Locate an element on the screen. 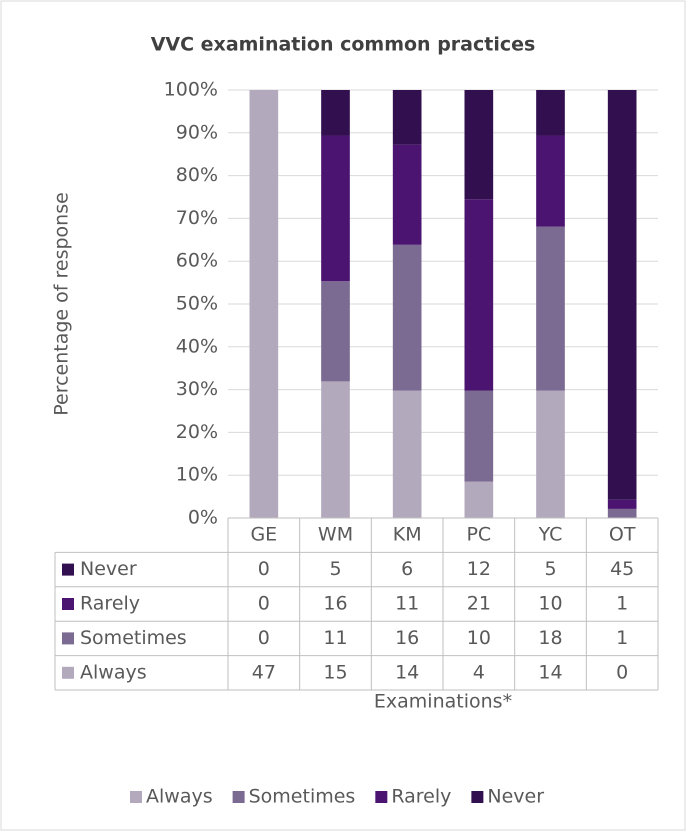 This screenshot has height=831, width=686. table-series-label: Rarely is located at coordinates (110, 604).